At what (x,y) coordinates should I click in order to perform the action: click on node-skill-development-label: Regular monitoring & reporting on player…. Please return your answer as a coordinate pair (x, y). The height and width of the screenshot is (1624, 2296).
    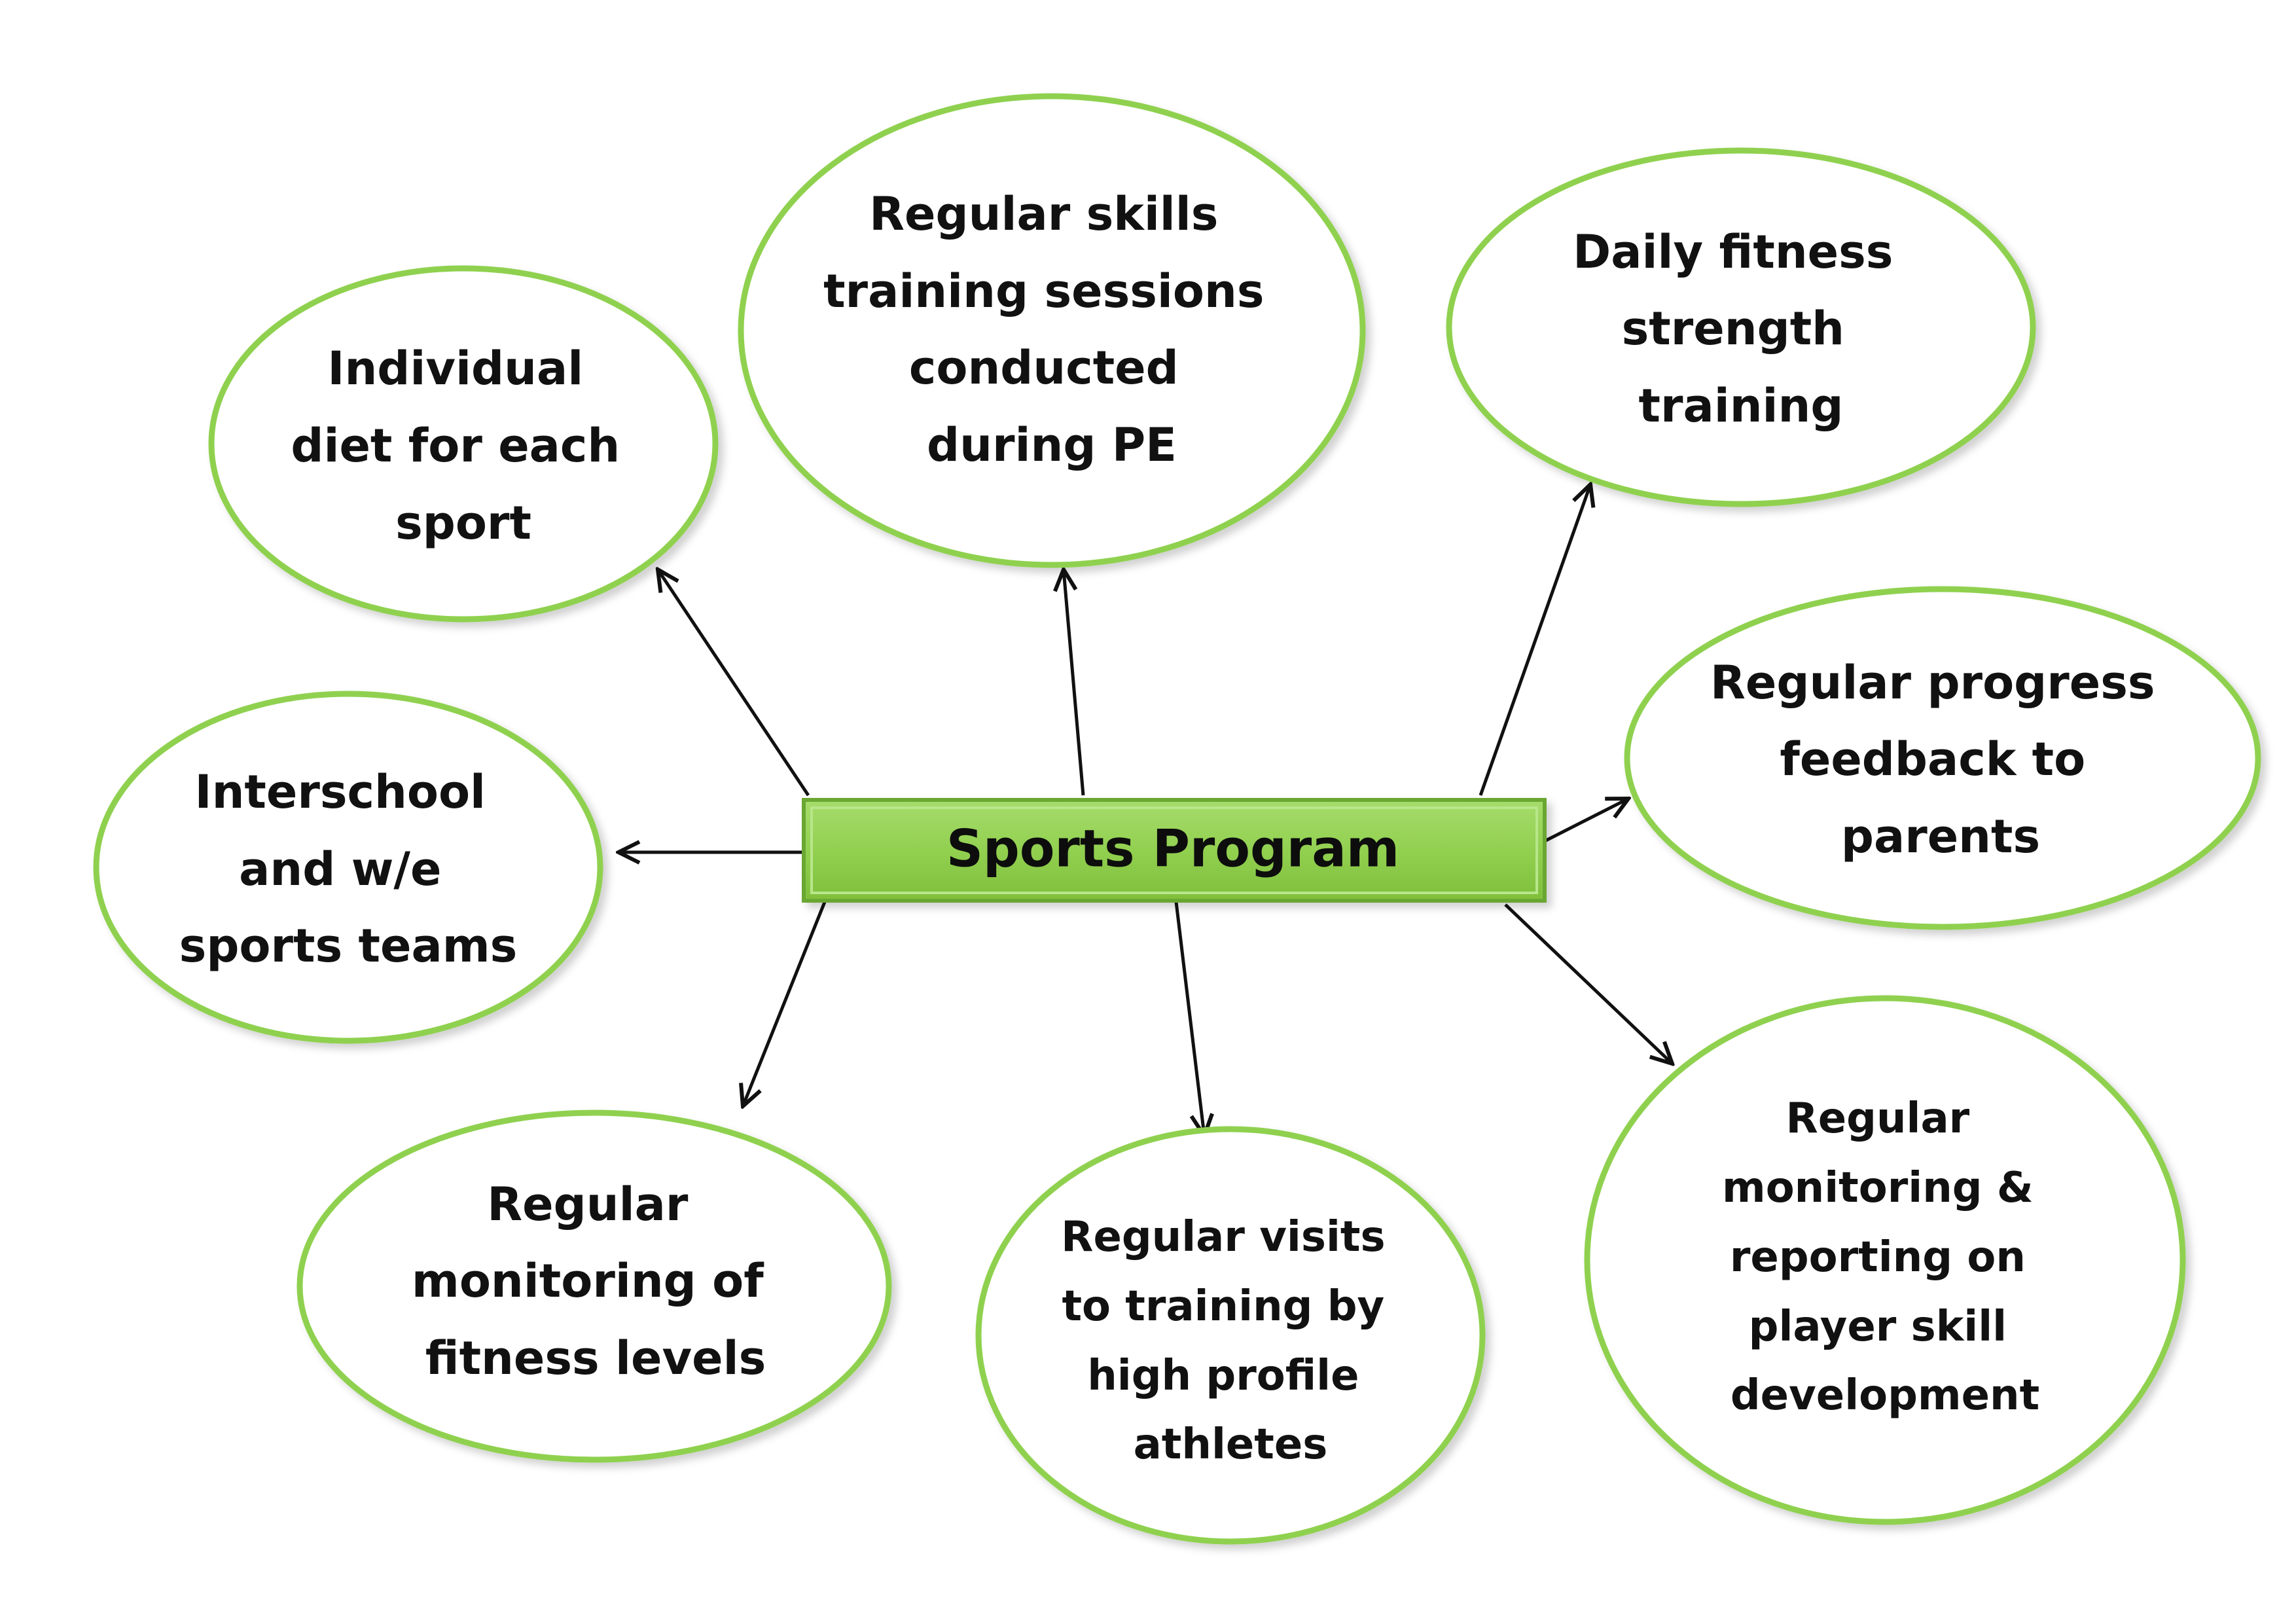
    Looking at the image, I should click on (1885, 1257).